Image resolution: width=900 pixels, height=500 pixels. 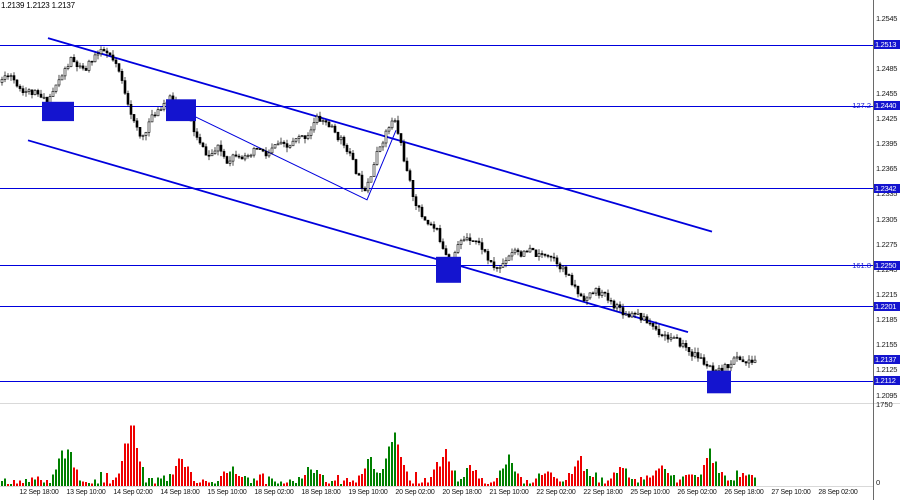 I want to click on level-price-badge: 1.2440, so click(x=887, y=105).